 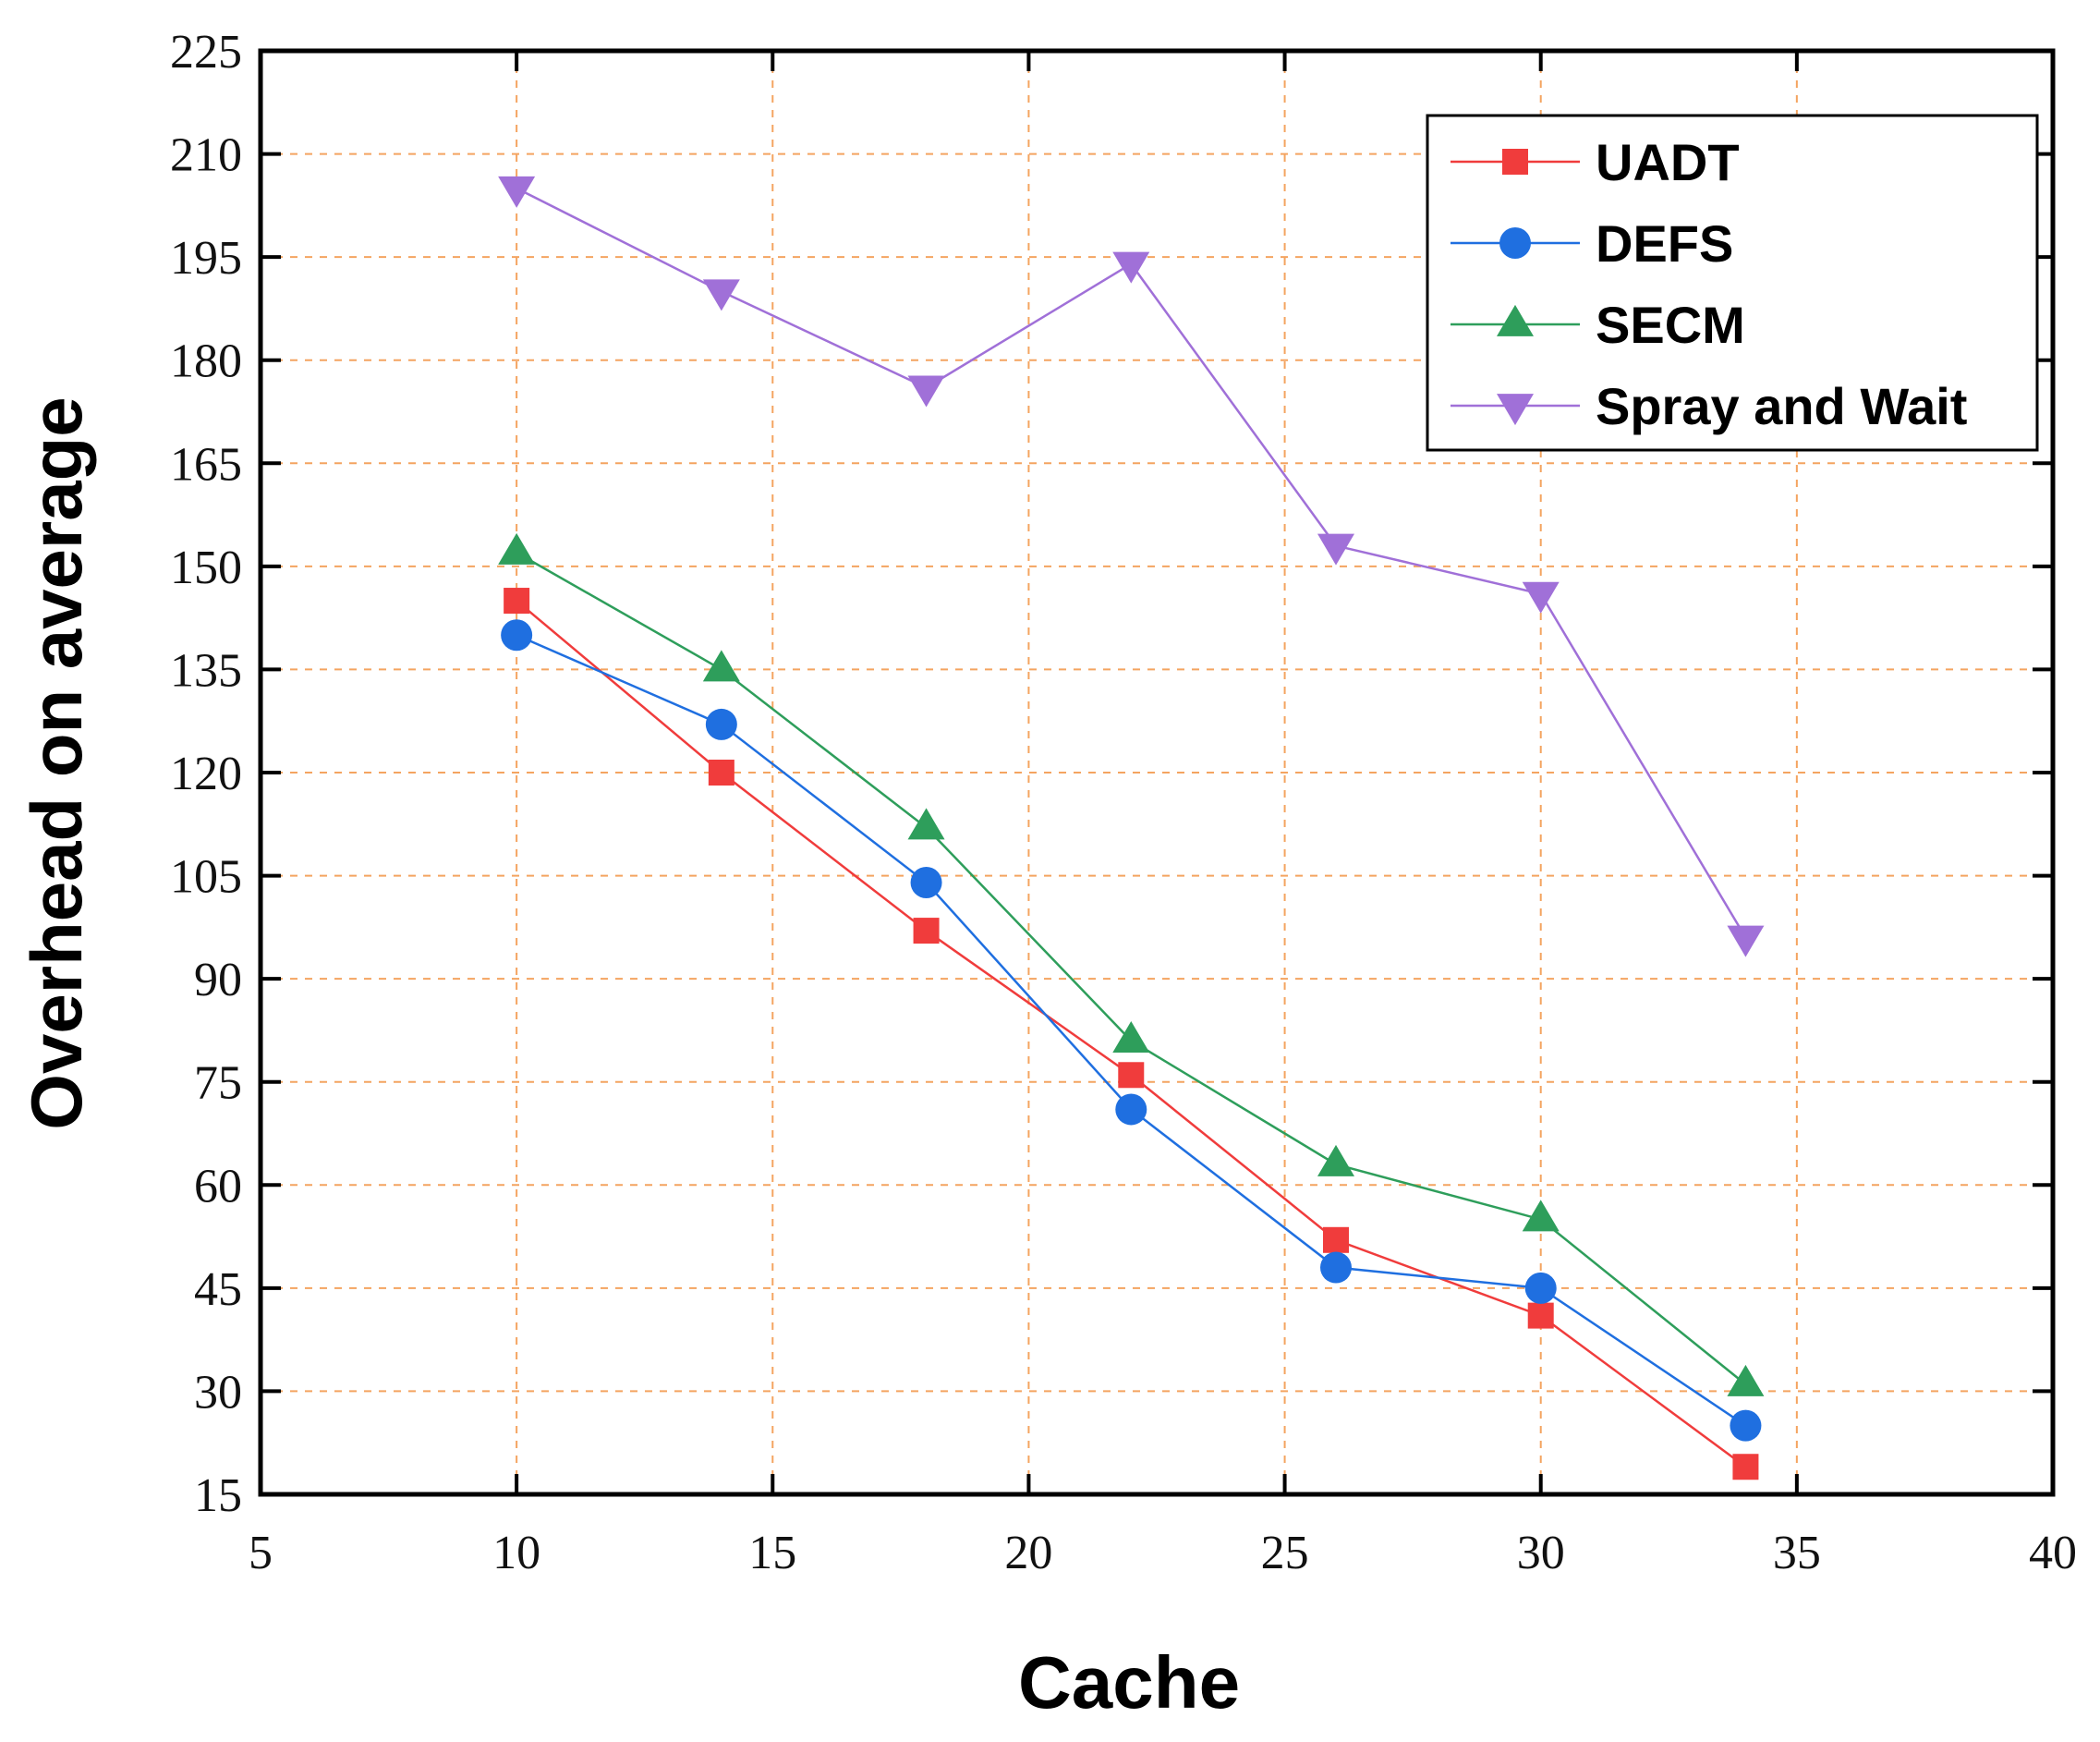 What do you see at coordinates (206, 361) in the screenshot?
I see `y-tick-label: 180` at bounding box center [206, 361].